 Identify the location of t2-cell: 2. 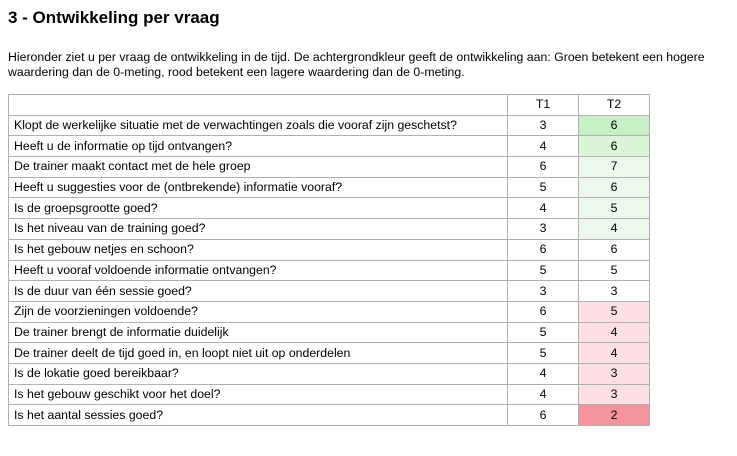
(614, 415).